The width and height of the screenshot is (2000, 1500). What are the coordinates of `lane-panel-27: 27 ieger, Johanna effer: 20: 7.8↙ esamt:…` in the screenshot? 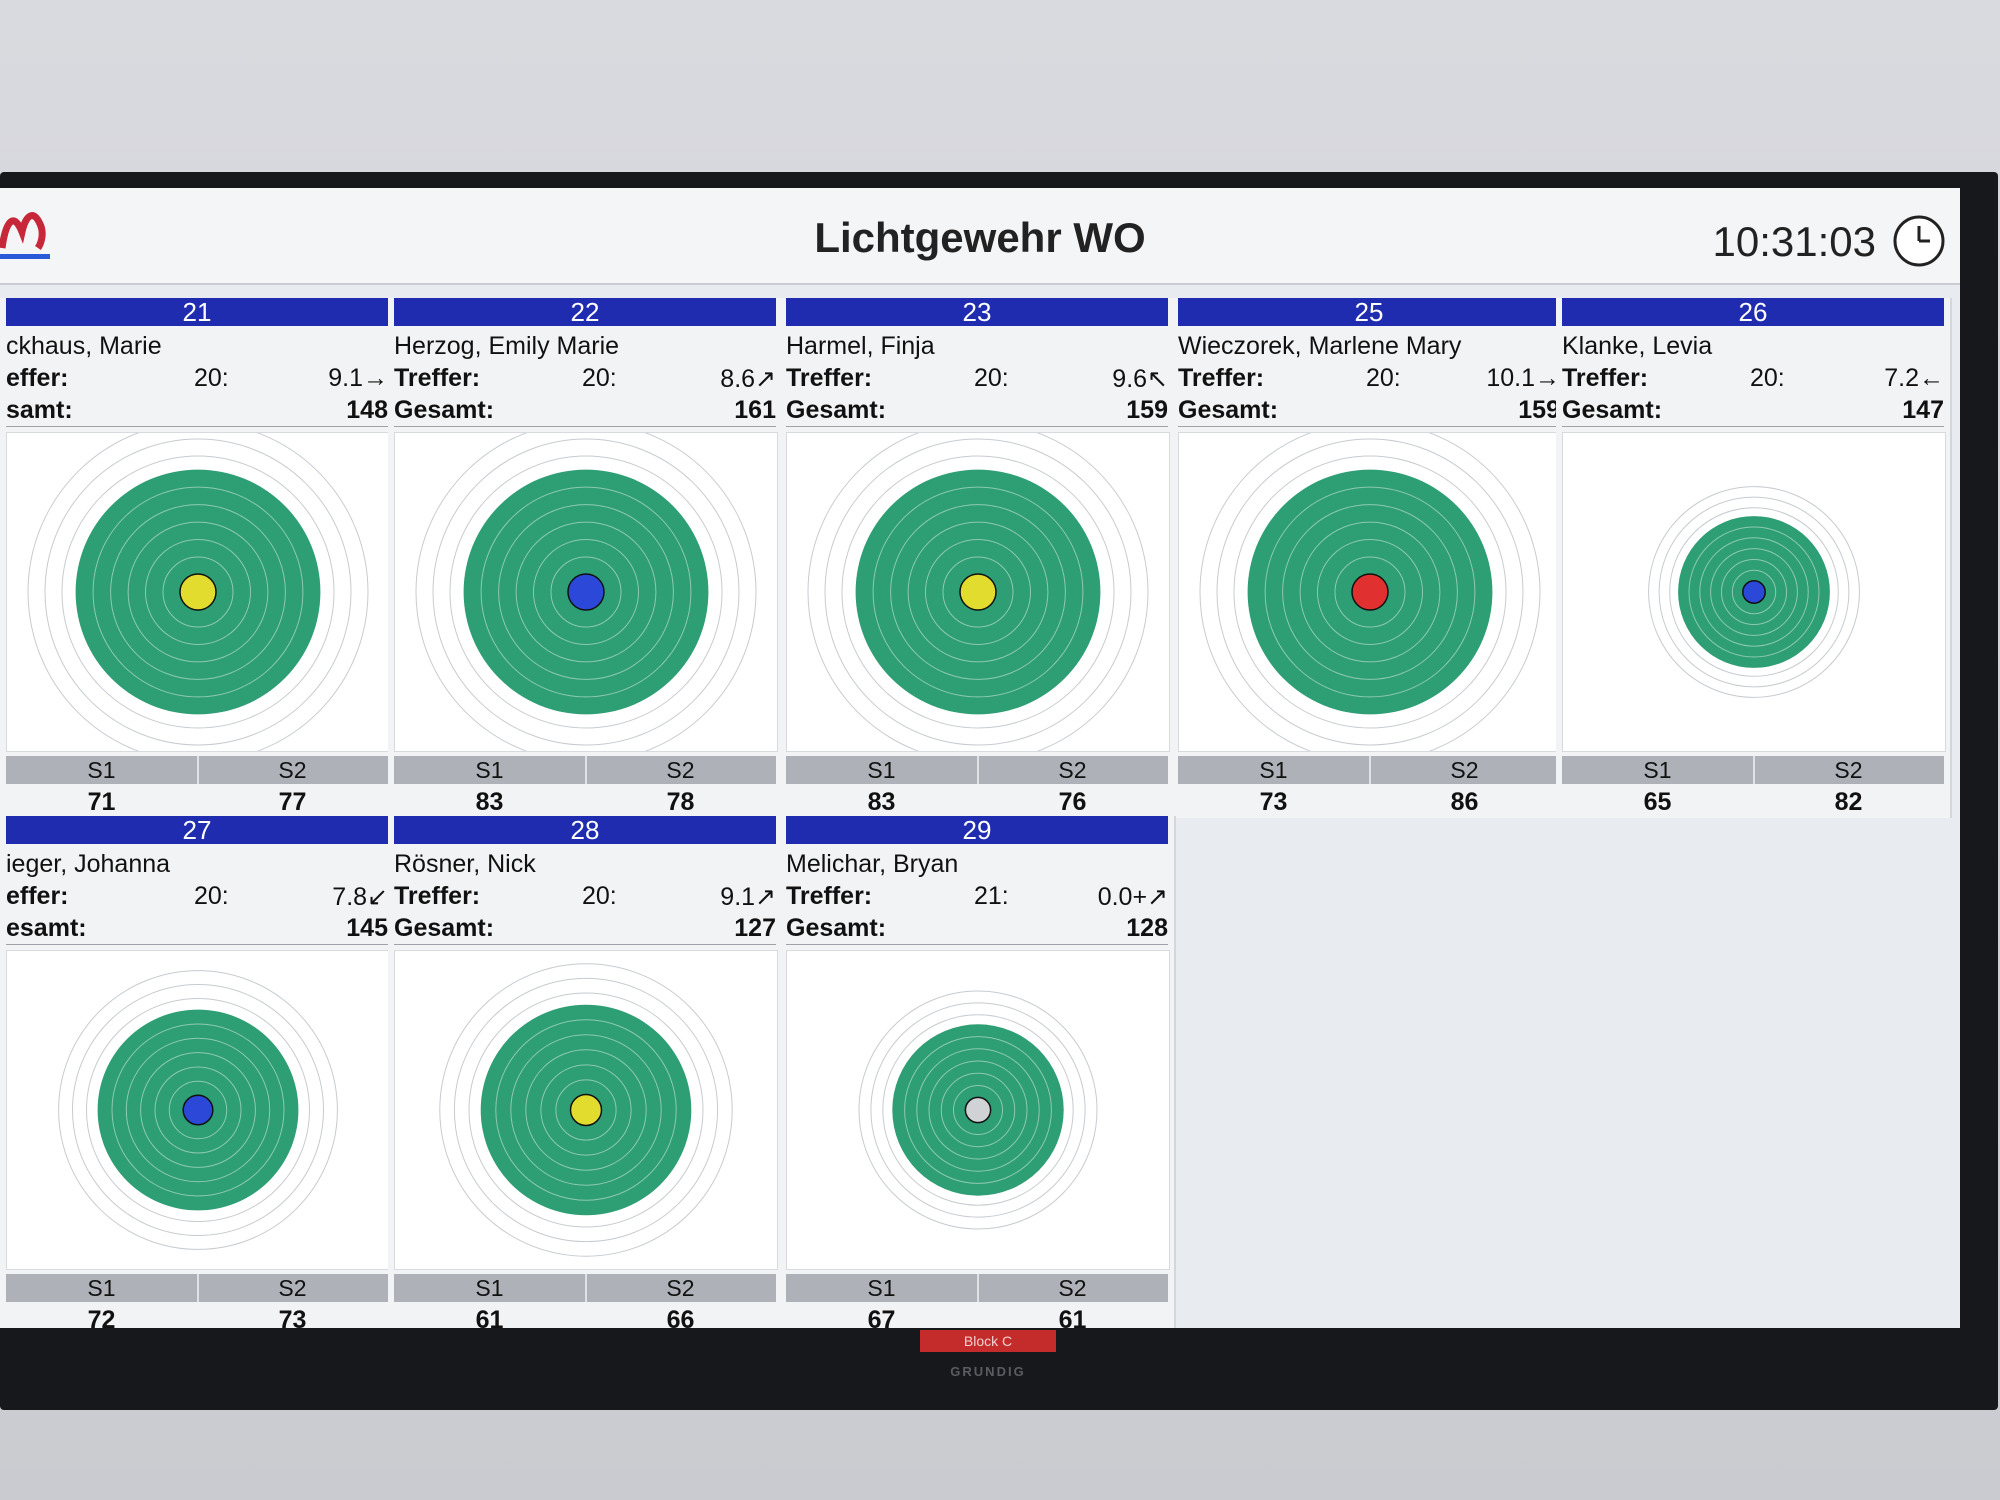 It's located at (198, 1072).